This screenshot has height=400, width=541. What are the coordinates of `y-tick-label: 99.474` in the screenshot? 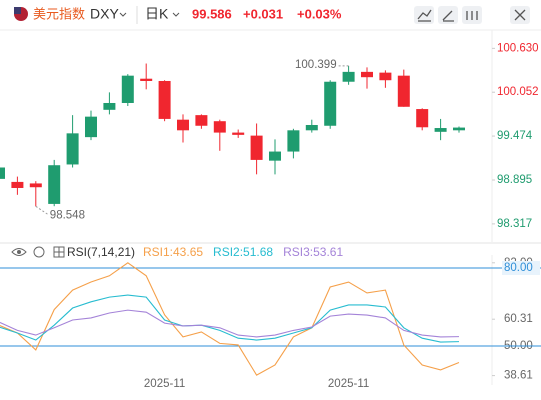 It's located at (515, 136).